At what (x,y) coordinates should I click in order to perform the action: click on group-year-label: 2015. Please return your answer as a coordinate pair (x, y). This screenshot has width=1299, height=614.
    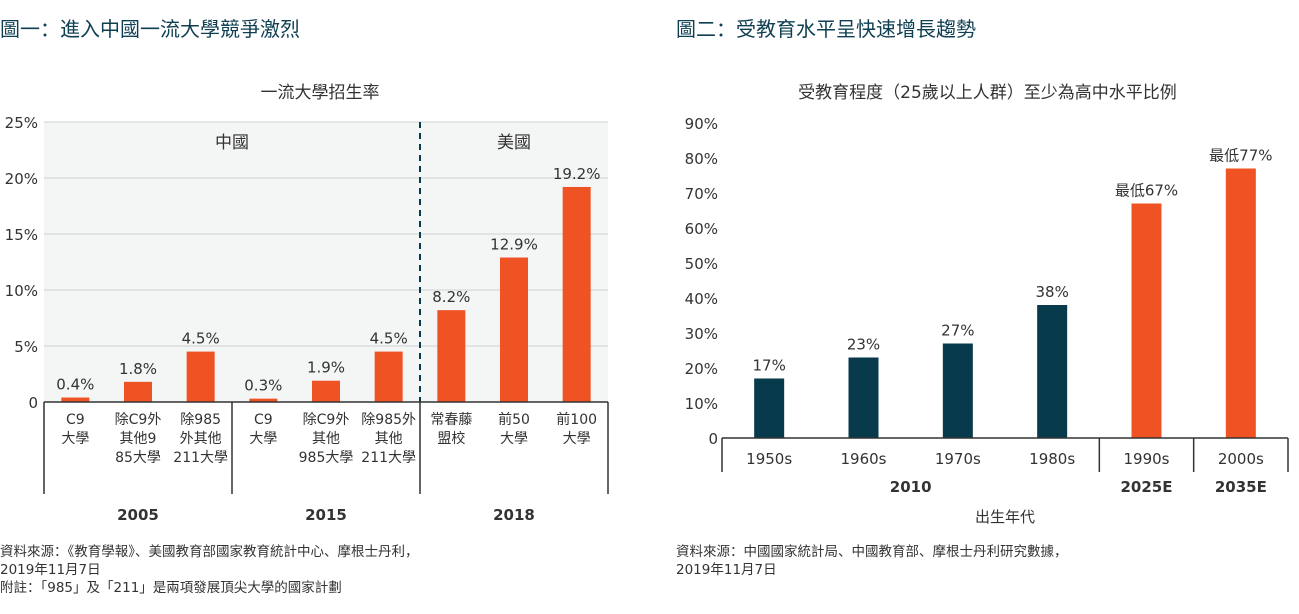
    Looking at the image, I should click on (326, 515).